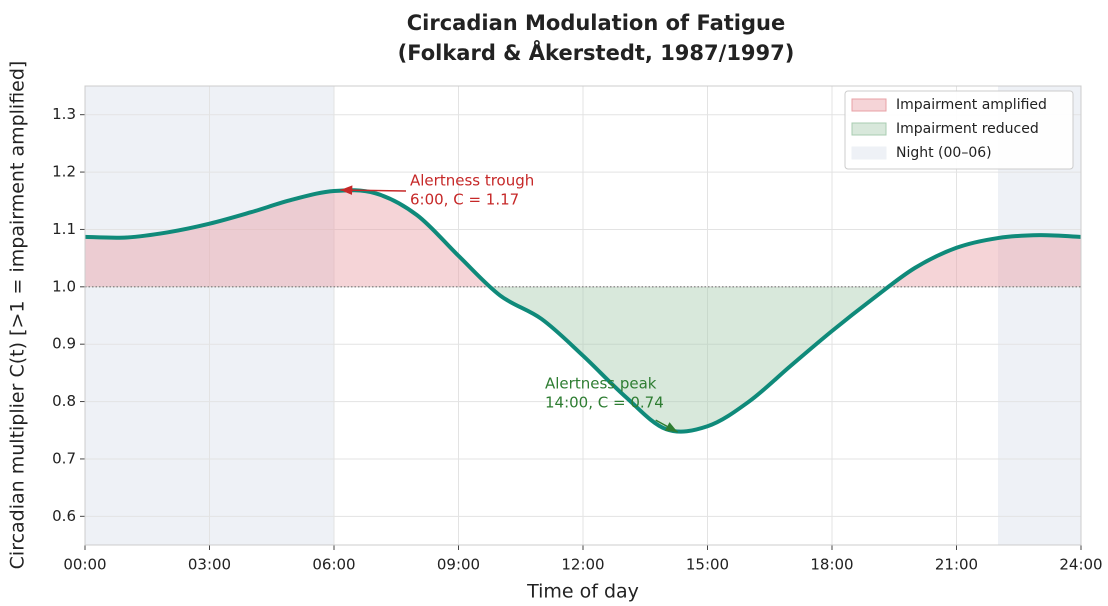 This screenshot has height=606, width=1108. I want to click on x-tick-label: 03:00, so click(209, 565).